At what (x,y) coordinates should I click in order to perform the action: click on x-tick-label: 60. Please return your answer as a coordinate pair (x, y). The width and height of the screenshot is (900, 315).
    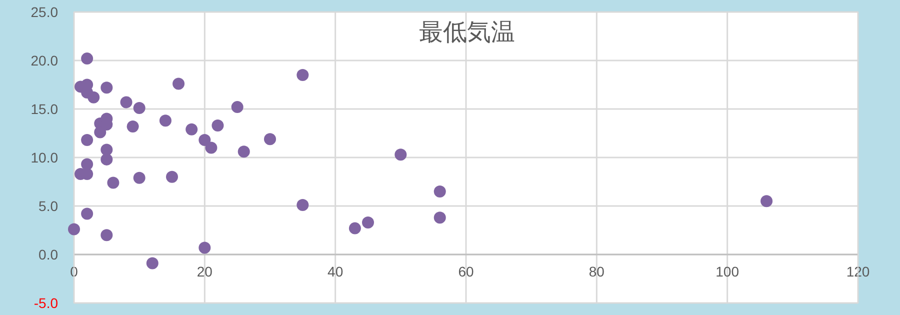
    Looking at the image, I should click on (466, 272).